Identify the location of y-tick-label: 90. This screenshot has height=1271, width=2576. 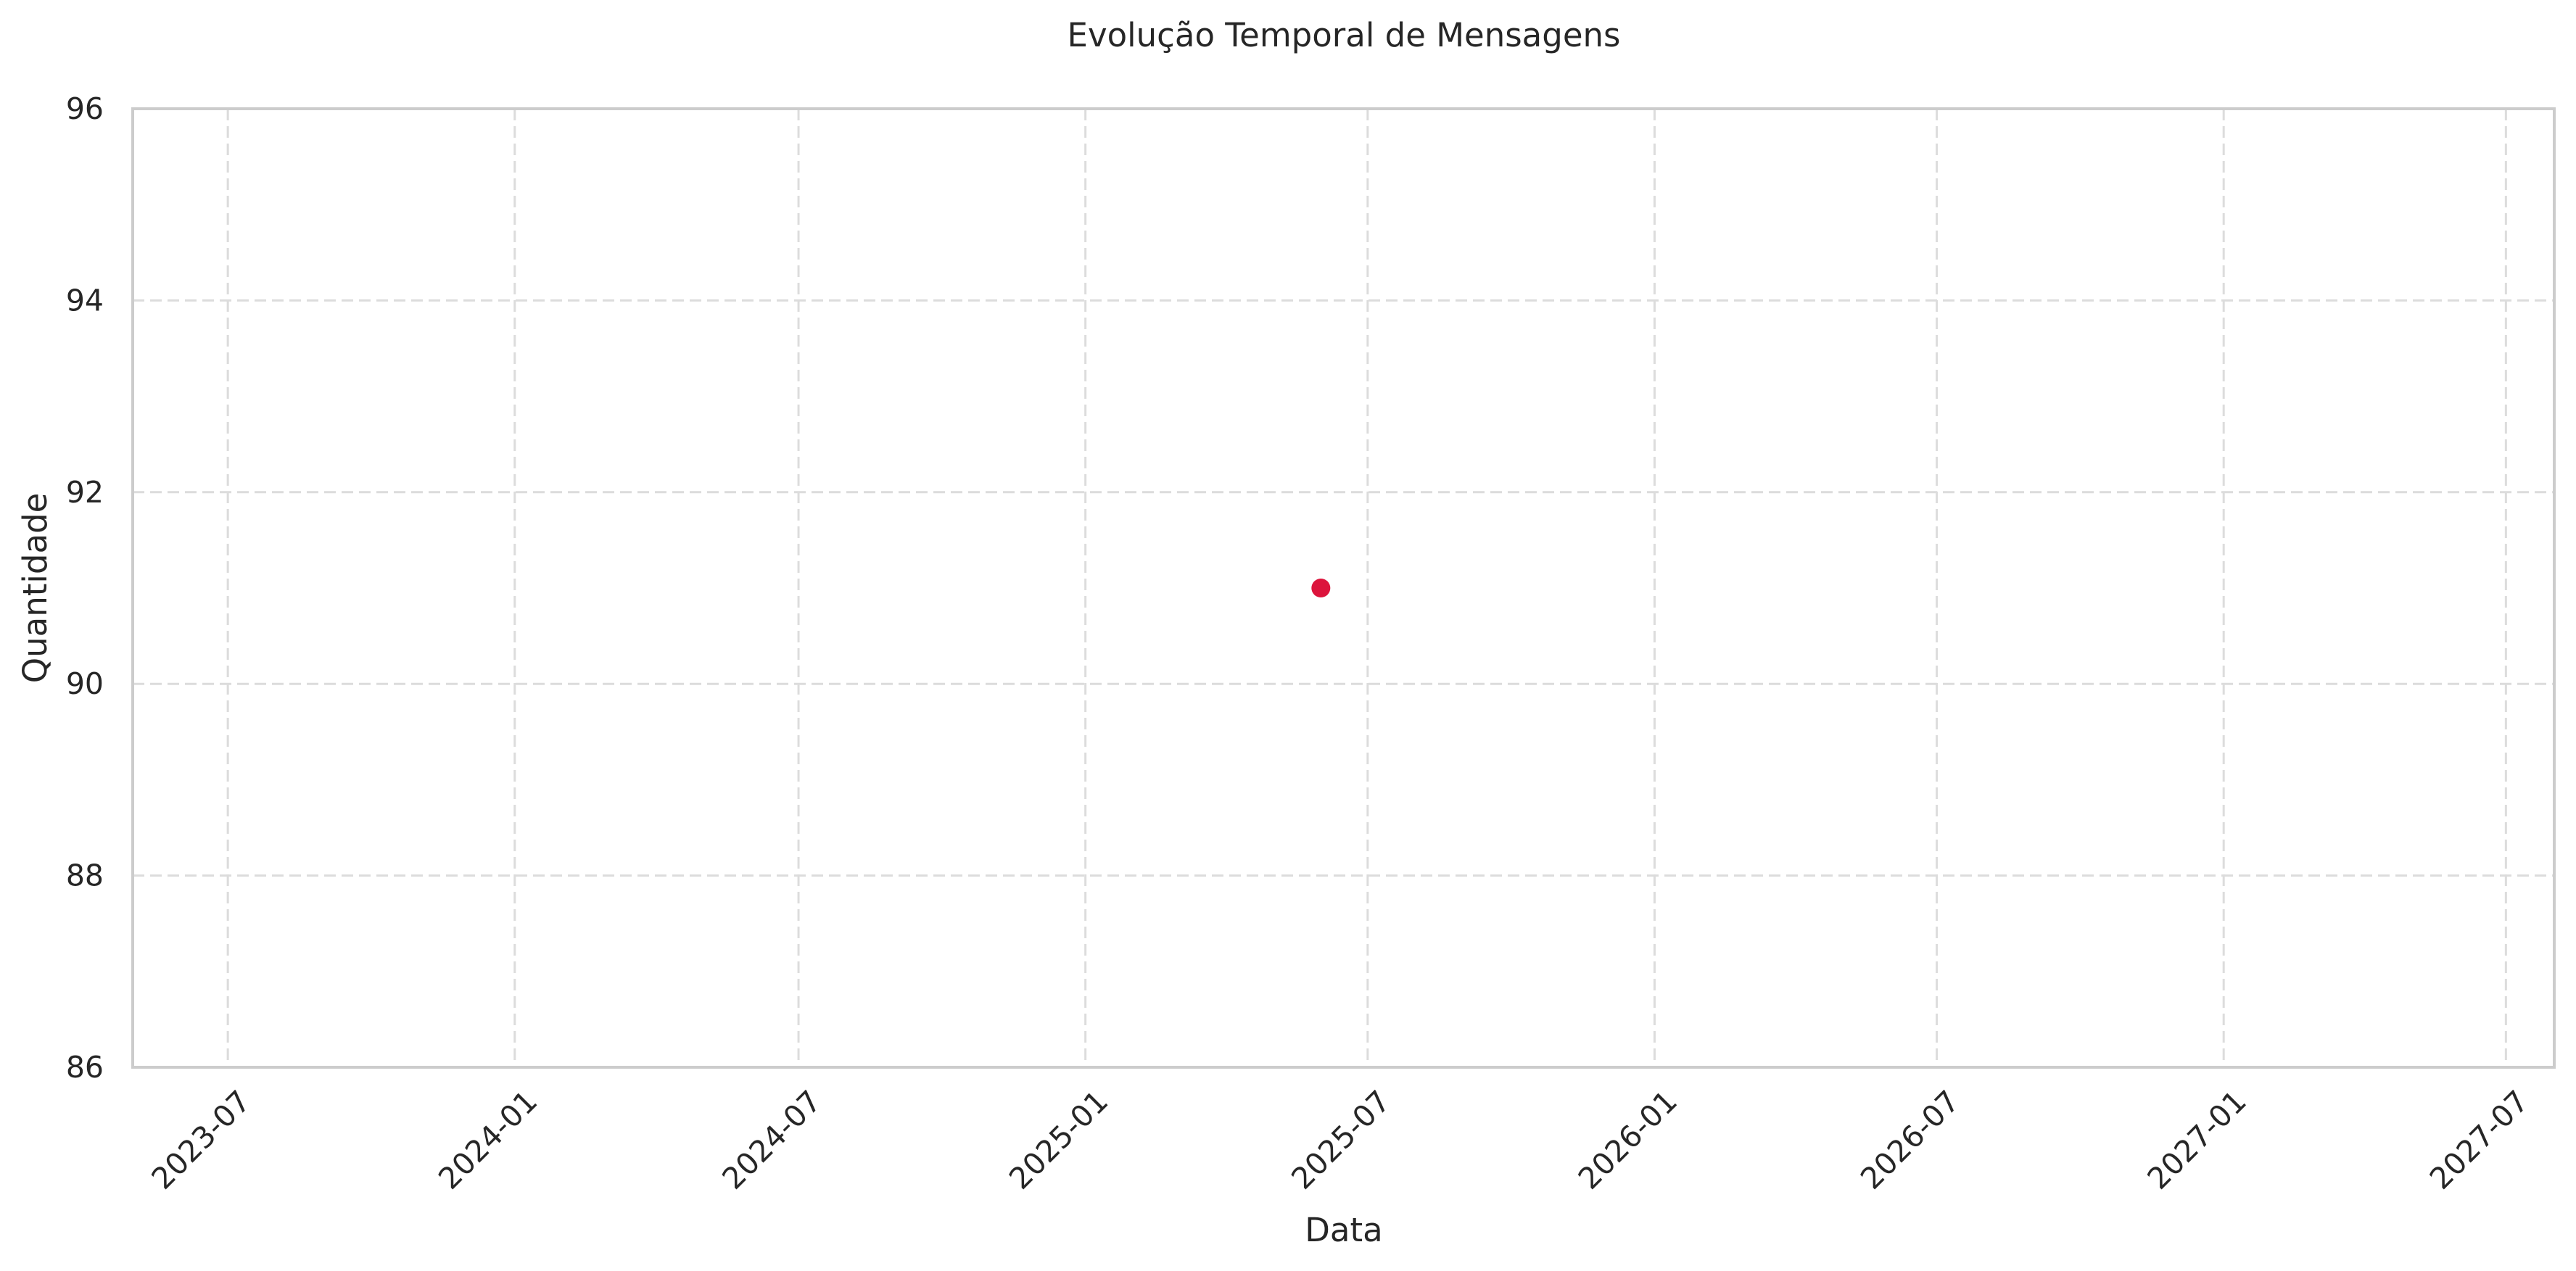
(85, 683).